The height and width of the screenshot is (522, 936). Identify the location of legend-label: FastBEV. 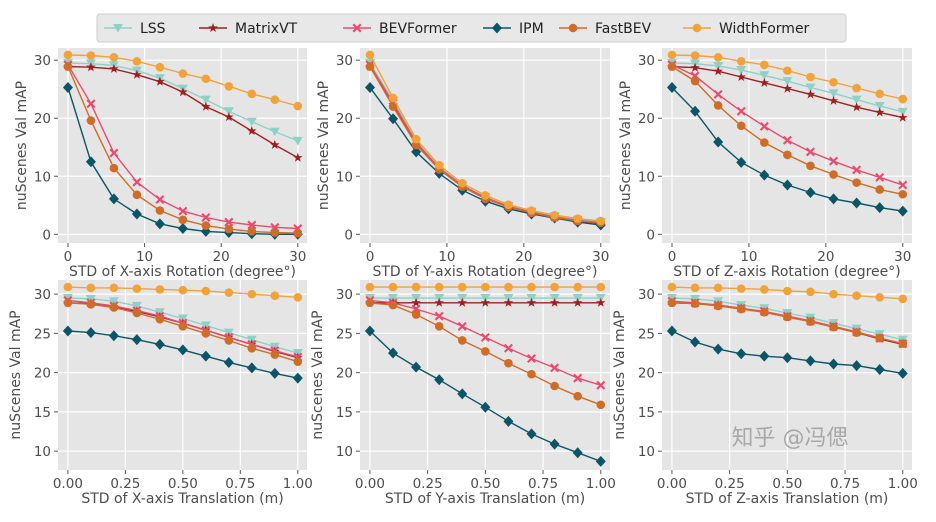
(623, 29).